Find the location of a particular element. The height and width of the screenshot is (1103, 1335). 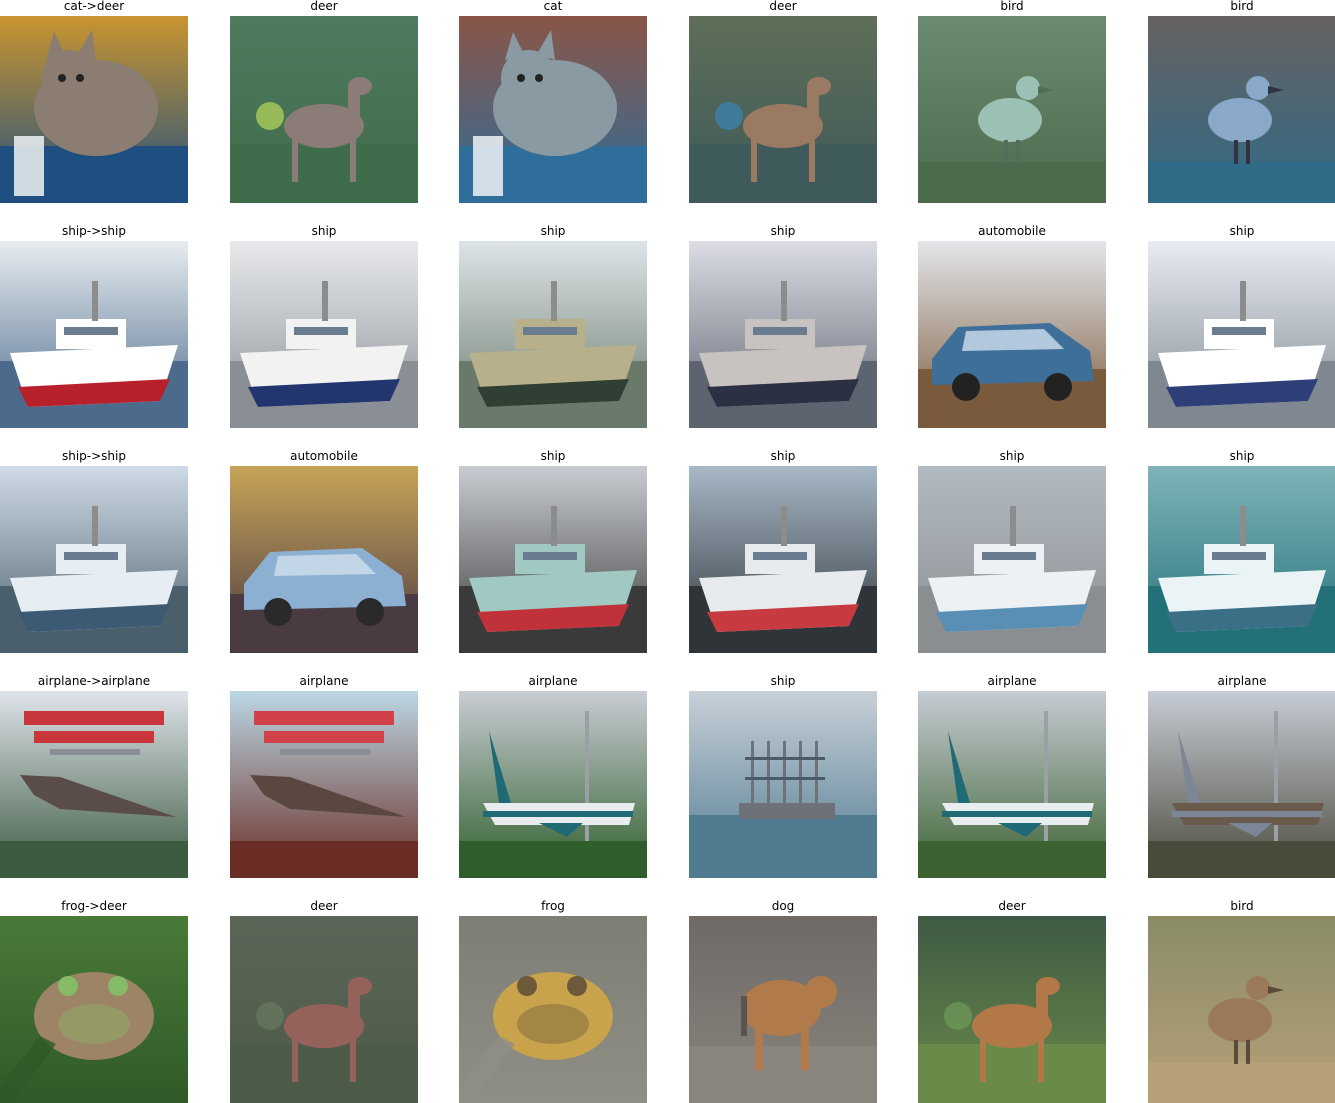

grid-cell: frog is located at coordinates (553, 1001).